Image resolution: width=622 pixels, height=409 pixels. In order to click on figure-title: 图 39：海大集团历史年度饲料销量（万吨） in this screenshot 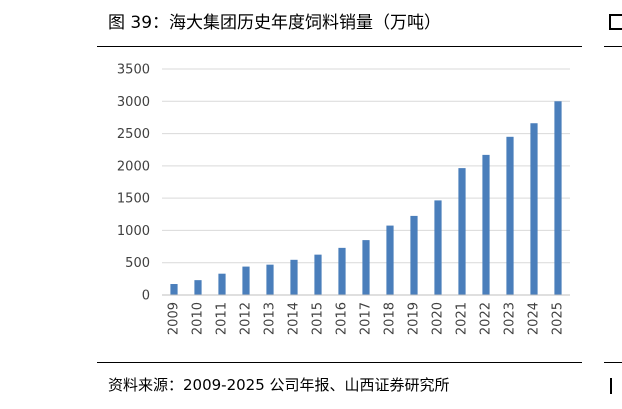, I will do `click(275, 23)`.